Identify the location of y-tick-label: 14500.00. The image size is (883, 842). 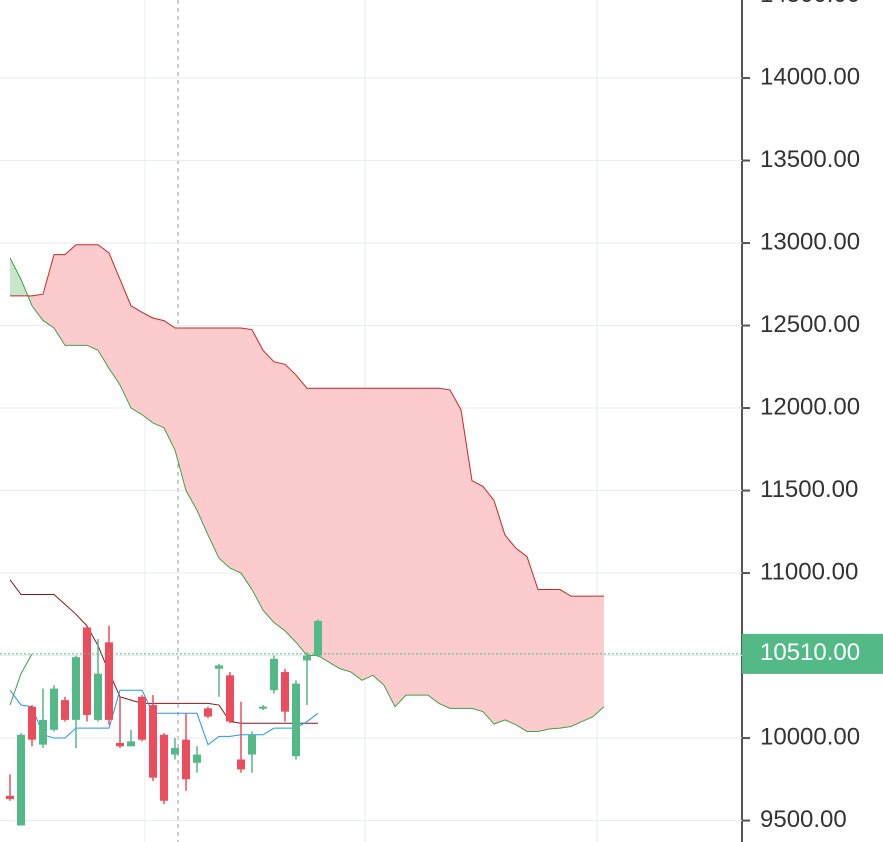
(810, 4).